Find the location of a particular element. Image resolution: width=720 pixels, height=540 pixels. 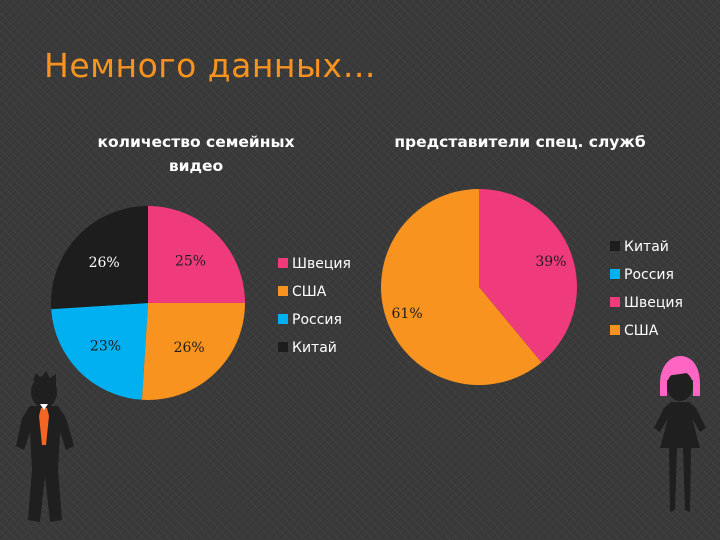

legend2-label-sweden: Швеция is located at coordinates (653, 303).